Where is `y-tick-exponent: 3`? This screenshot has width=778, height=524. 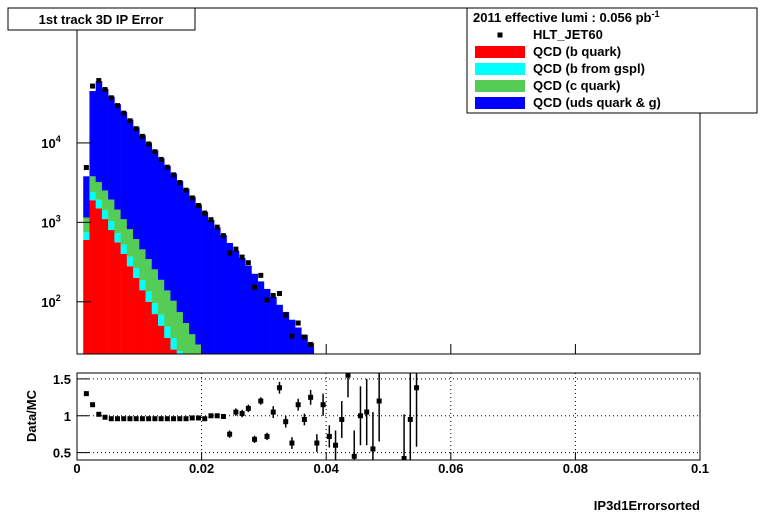 y-tick-exponent: 3 is located at coordinates (58, 218).